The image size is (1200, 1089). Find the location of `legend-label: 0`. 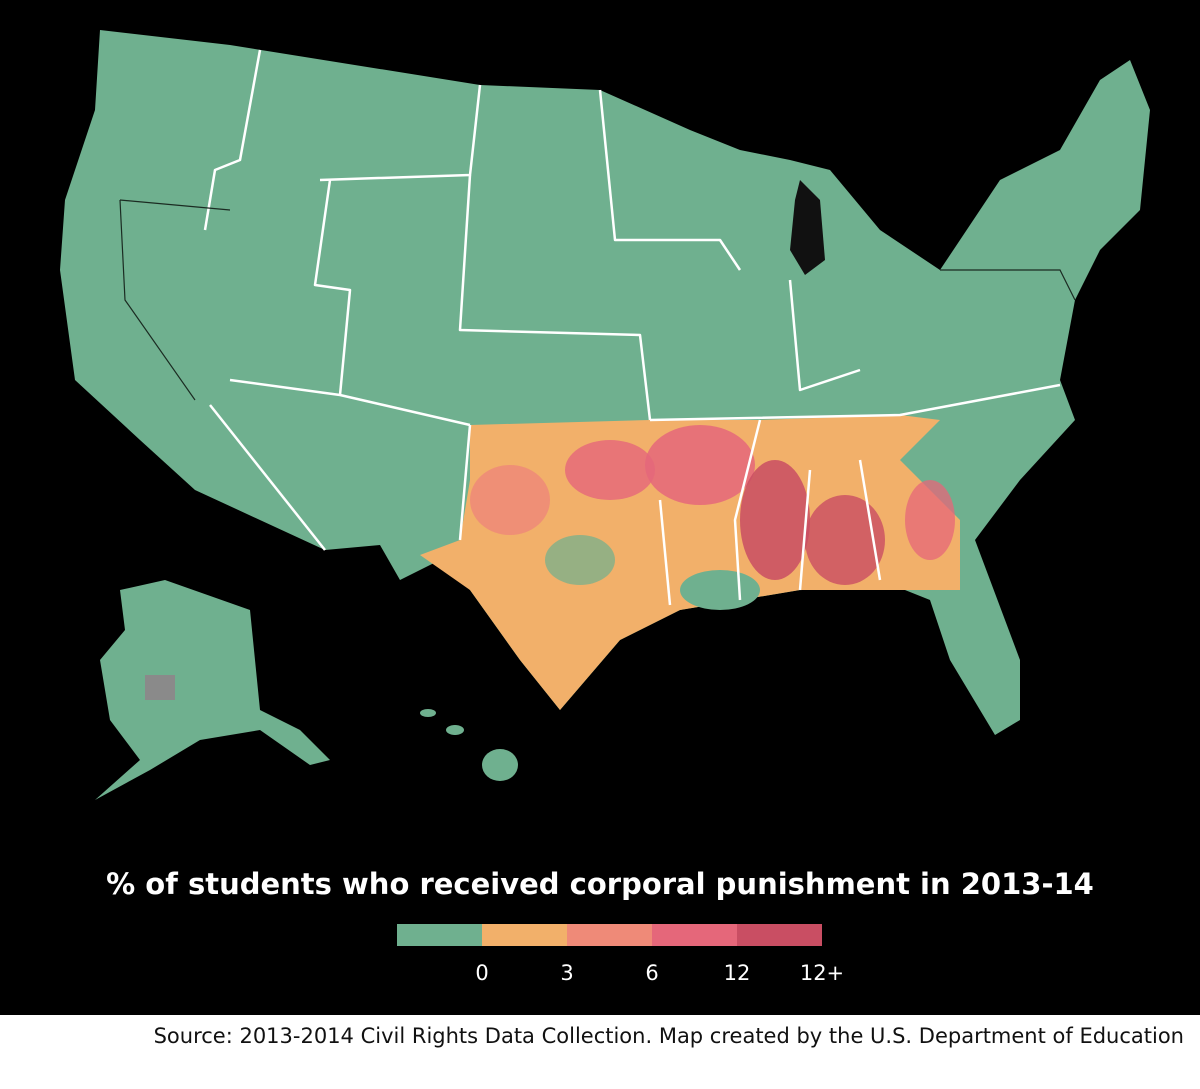

legend-label: 0 is located at coordinates (481, 973).